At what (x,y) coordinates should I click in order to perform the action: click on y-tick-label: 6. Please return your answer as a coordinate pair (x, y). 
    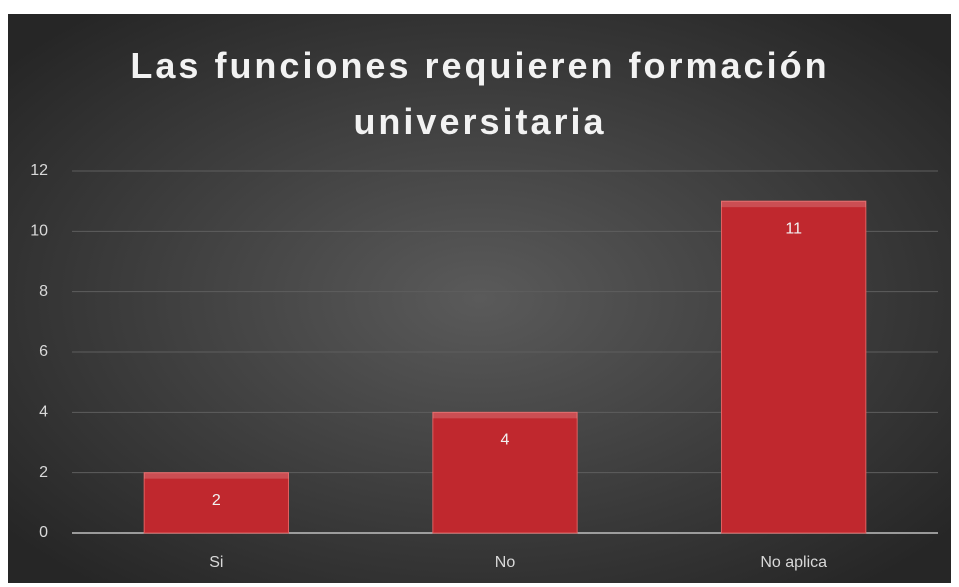
    Looking at the image, I should click on (43, 351).